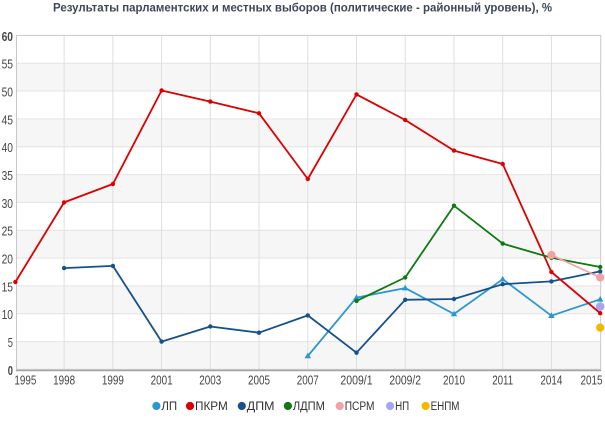 The width and height of the screenshot is (605, 421). Describe the element at coordinates (10, 343) in the screenshot. I see `svg-text: 5` at that location.